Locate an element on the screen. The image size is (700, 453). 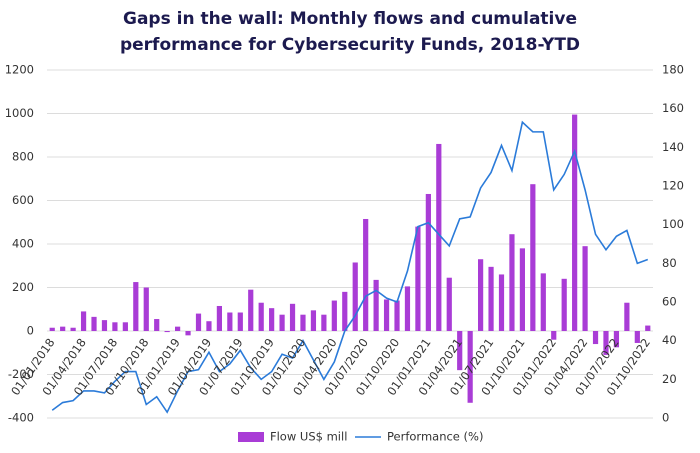
y2-tick-label: 40 is located at coordinates (669, 340).